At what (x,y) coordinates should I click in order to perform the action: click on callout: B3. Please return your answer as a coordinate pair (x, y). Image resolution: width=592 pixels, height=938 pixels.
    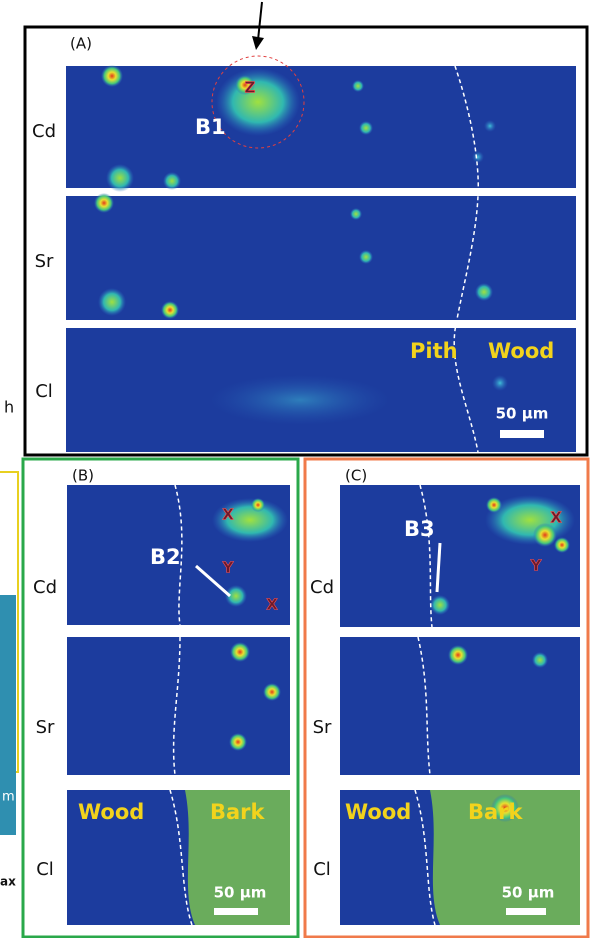
    Looking at the image, I should click on (419, 529).